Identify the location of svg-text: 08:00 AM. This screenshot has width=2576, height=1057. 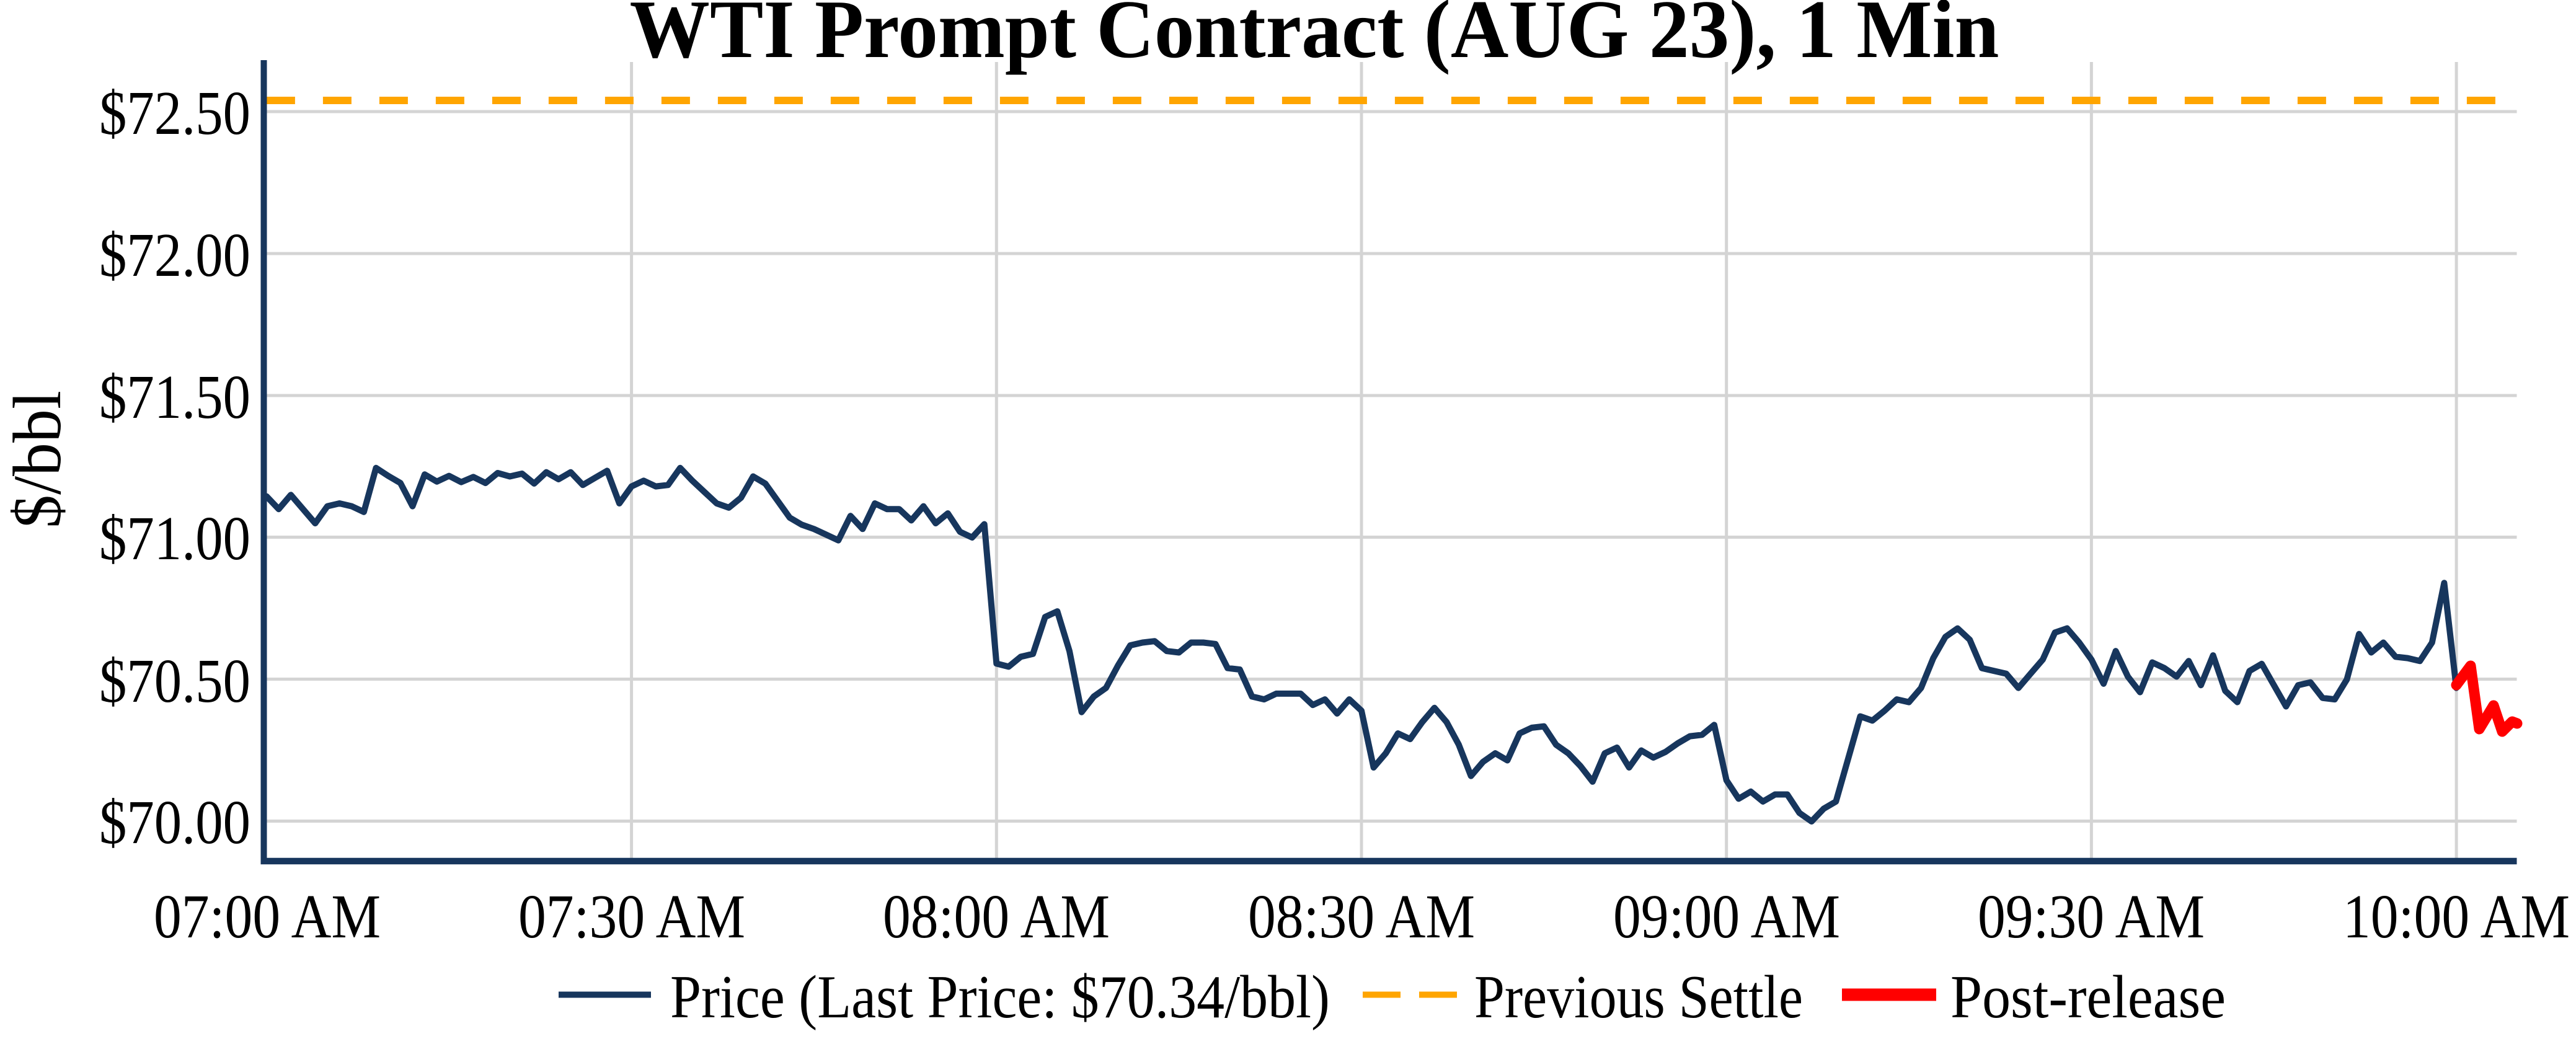
(996, 916).